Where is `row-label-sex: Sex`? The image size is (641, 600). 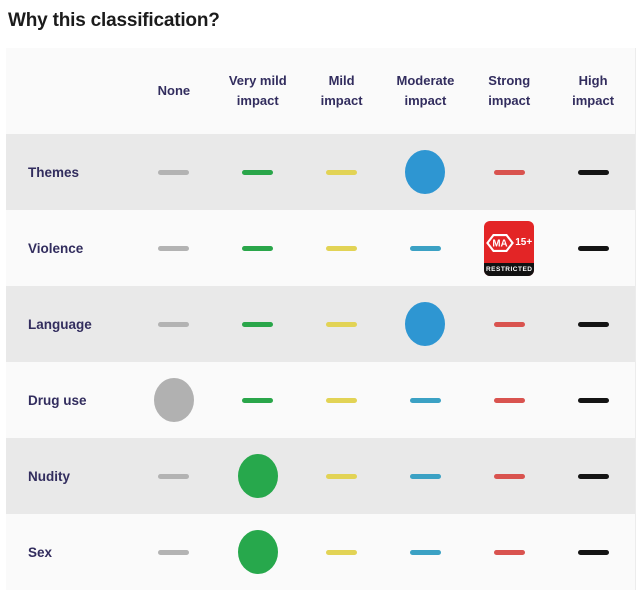
row-label-sex: Sex is located at coordinates (40, 552).